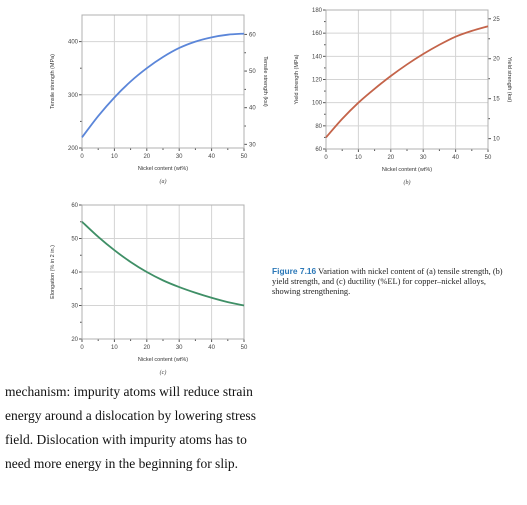 The height and width of the screenshot is (505, 527). What do you see at coordinates (74, 273) in the screenshot?
I see `y-tick-label: 40` at bounding box center [74, 273].